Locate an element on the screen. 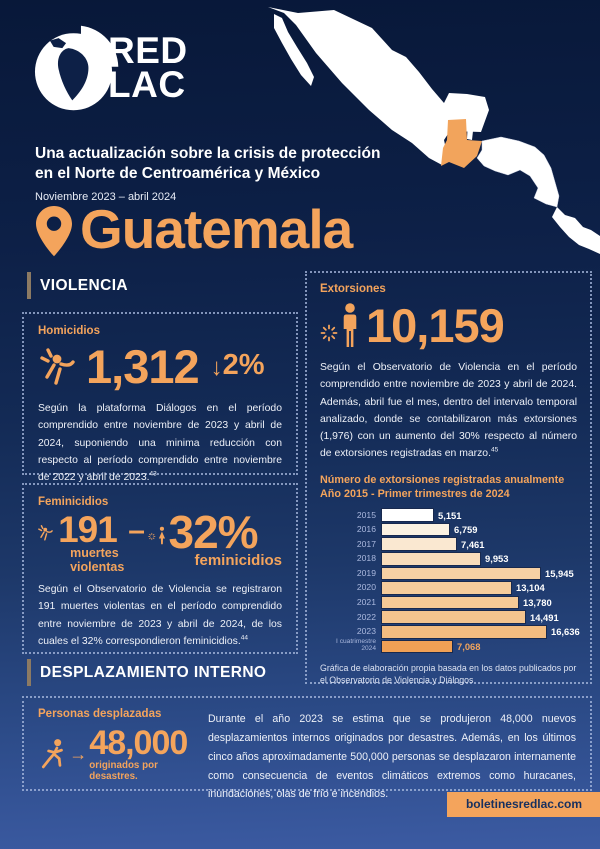  chart-value-label: 14,491 is located at coordinates (544, 617).